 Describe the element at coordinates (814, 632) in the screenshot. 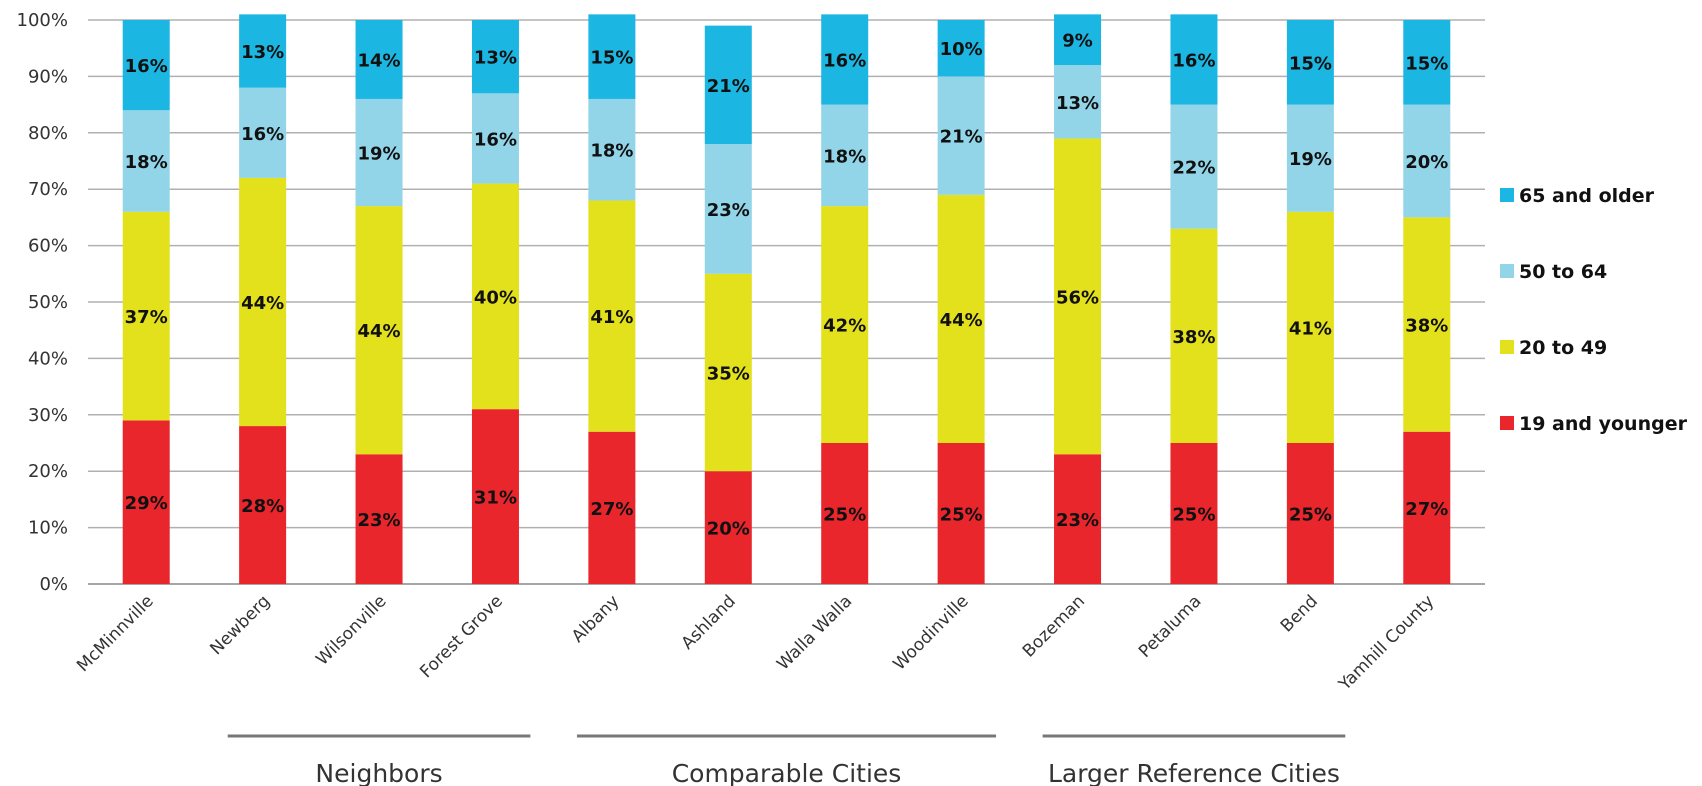

I see `x-tick-label: Walla Walla` at that location.